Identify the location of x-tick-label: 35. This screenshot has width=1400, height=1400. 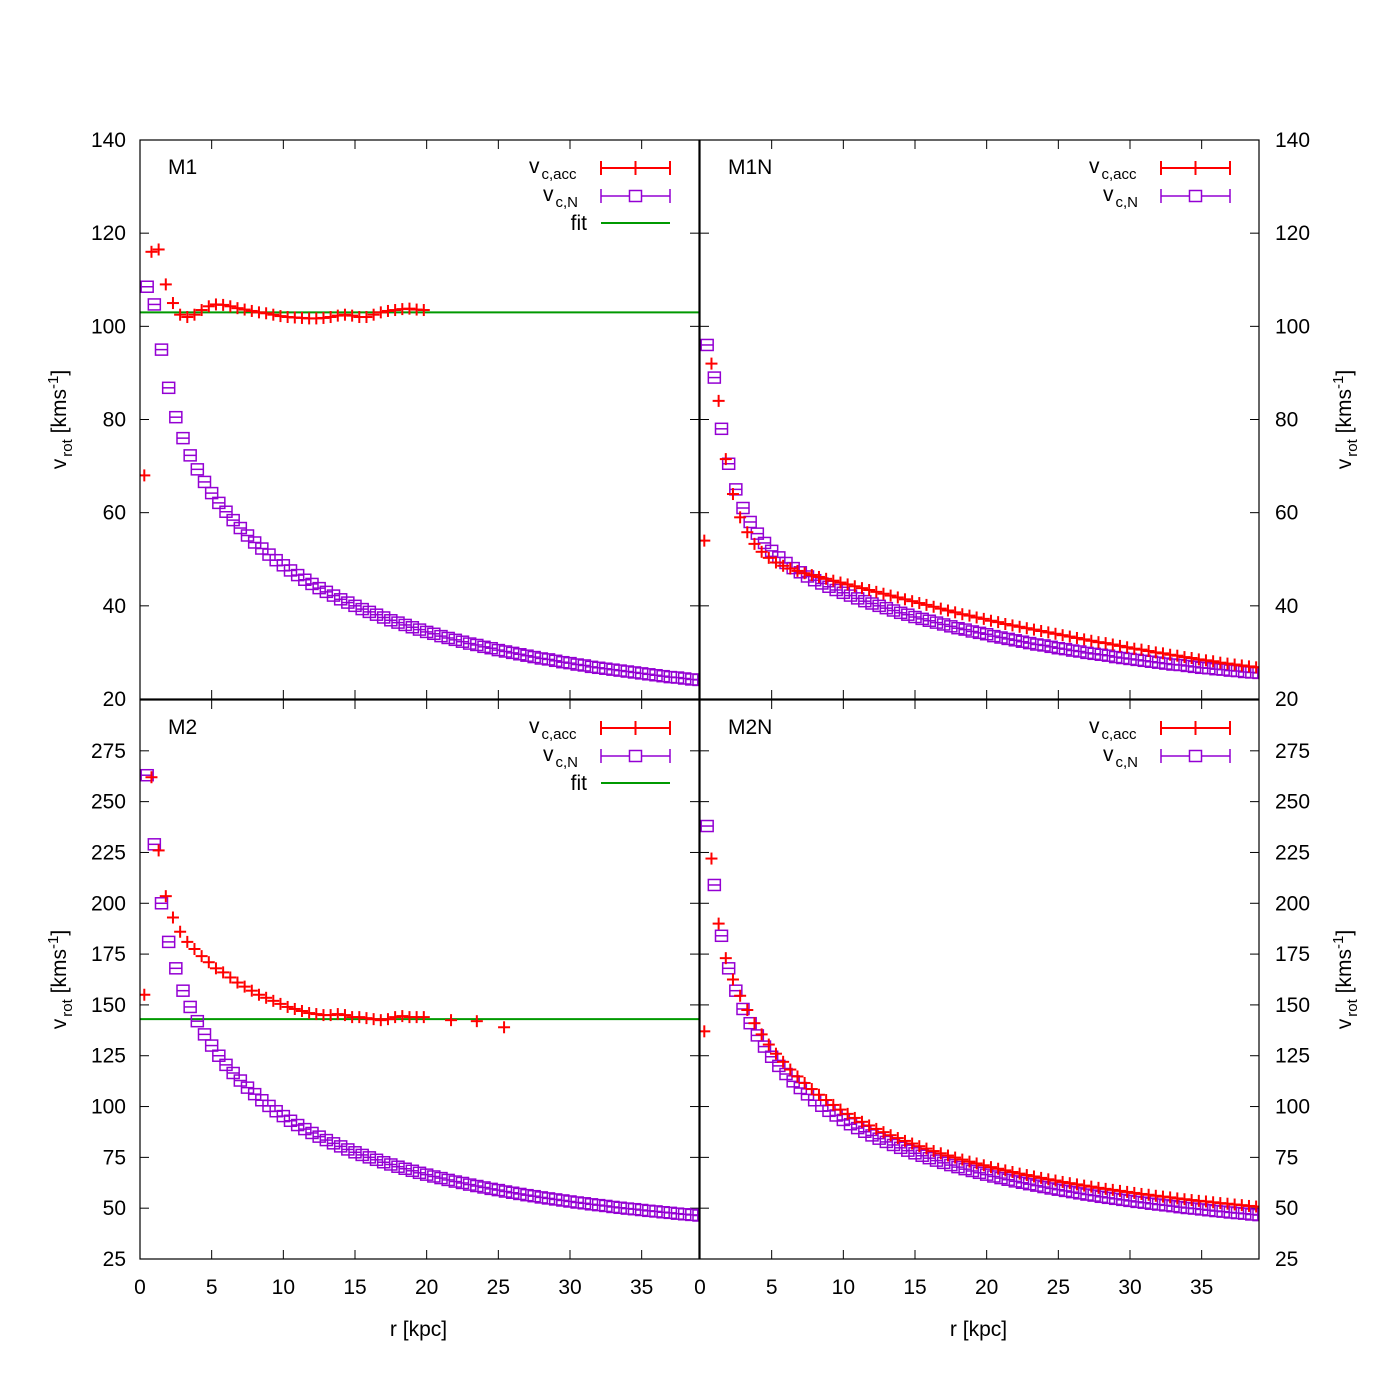
(641, 1287).